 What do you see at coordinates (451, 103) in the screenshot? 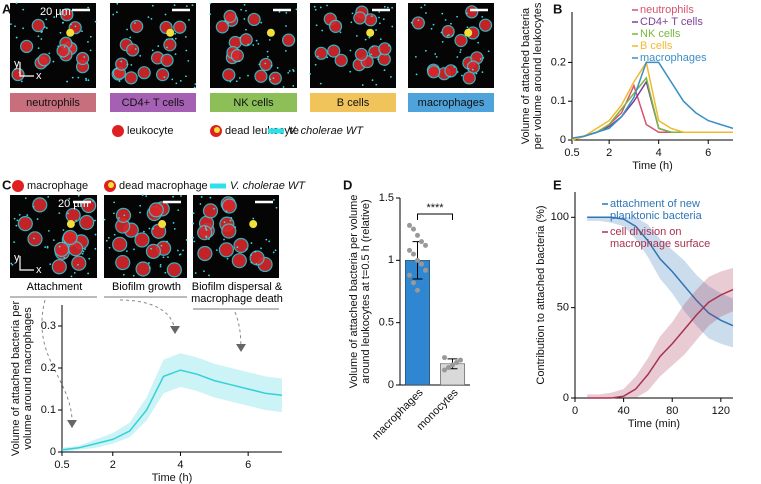
I see `cell-type-label: macrophages` at bounding box center [451, 103].